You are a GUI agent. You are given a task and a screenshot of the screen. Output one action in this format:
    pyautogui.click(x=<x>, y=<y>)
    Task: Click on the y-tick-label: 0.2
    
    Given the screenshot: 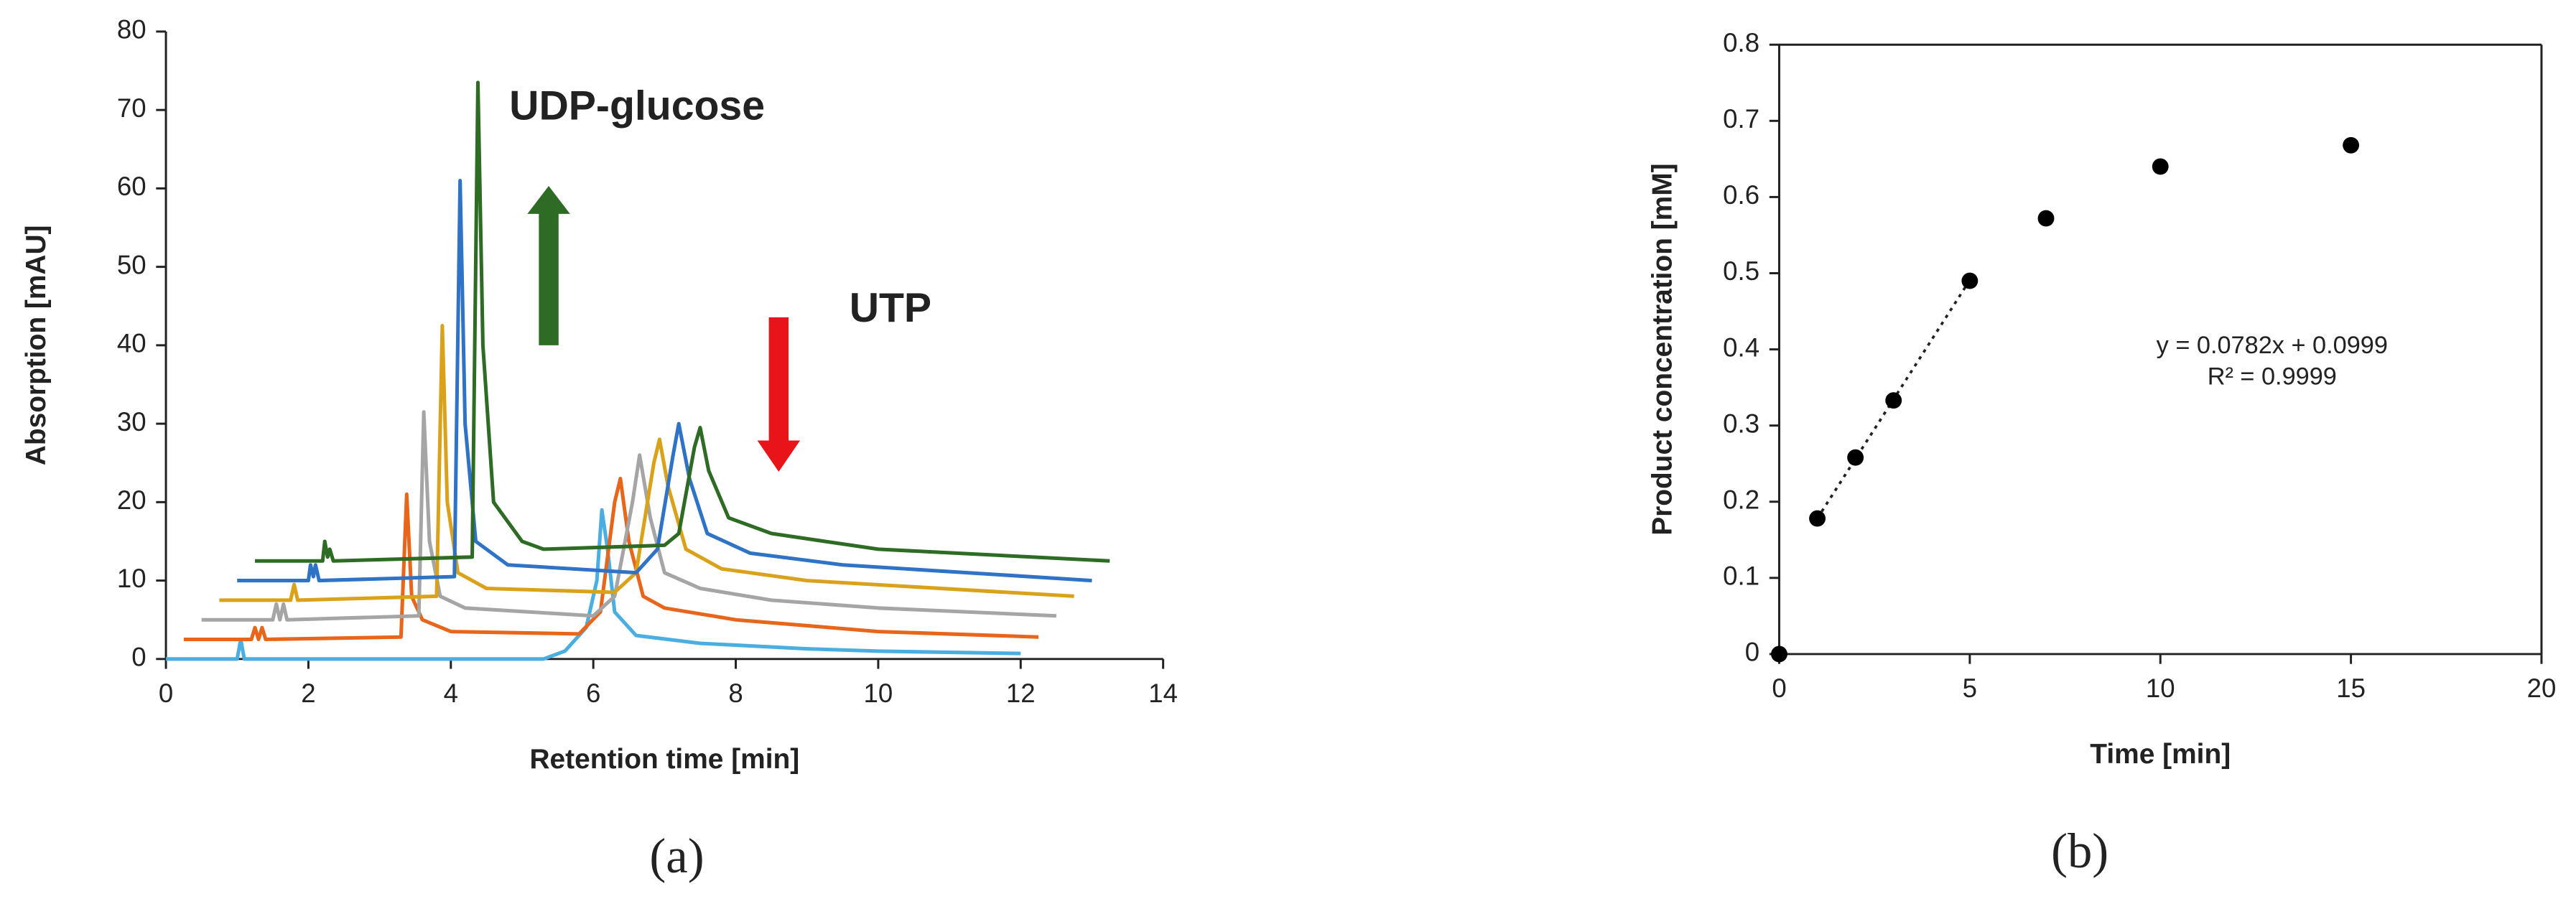 What is the action you would take?
    pyautogui.click(x=1741, y=500)
    